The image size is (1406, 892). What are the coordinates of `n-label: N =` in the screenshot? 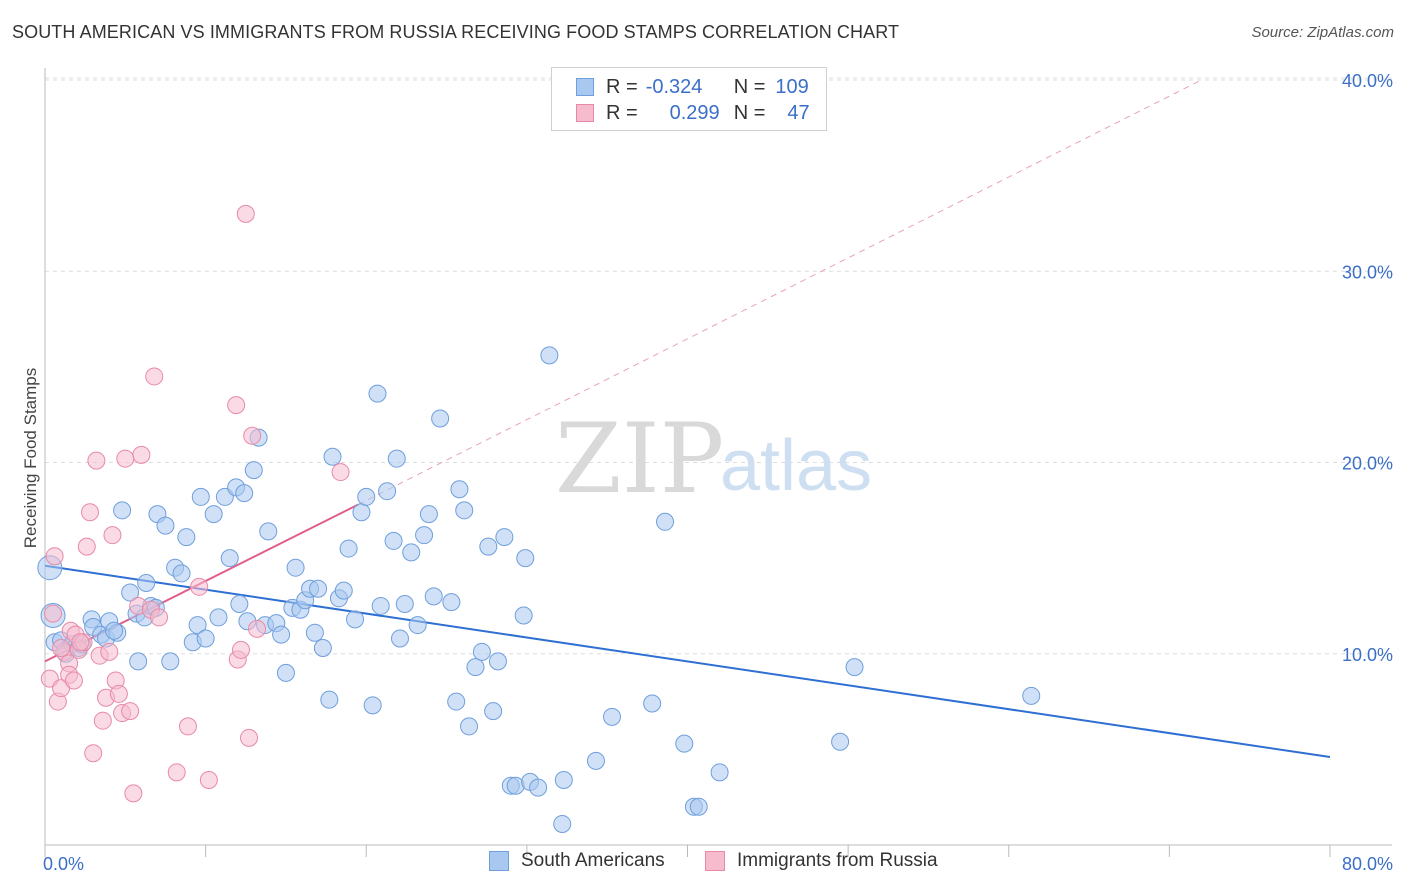 It's located at (749, 86).